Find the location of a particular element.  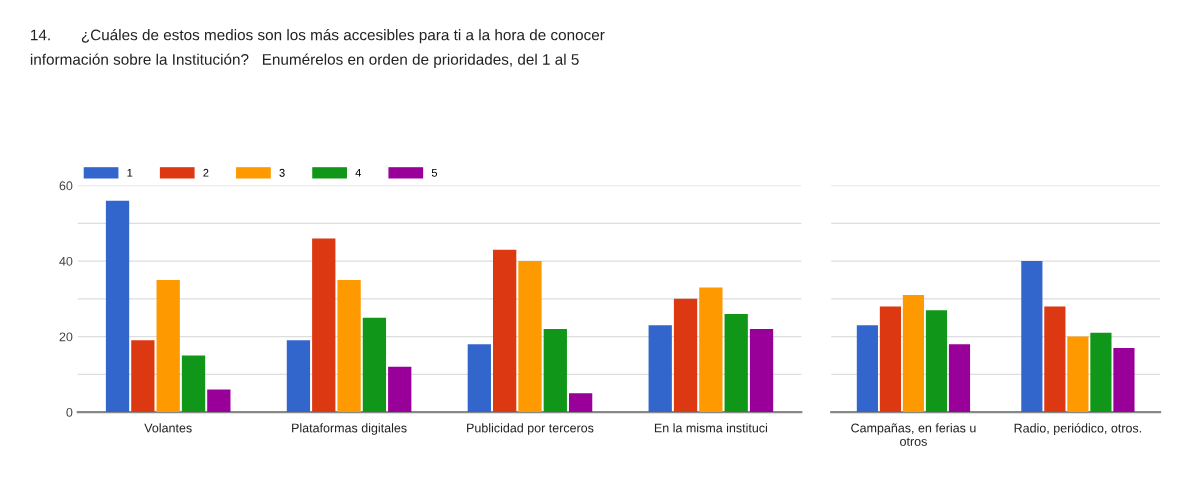

x-tick-label: Volantes is located at coordinates (168, 428).